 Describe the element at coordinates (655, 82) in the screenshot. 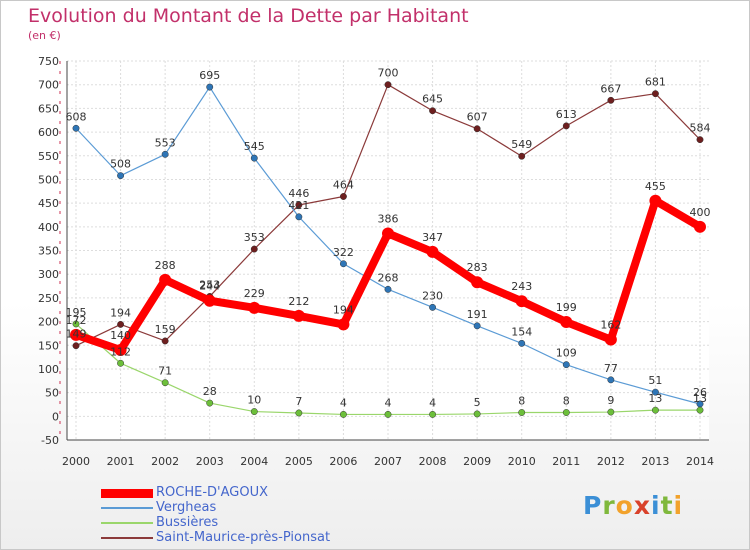

I see `data-label: 681` at that location.